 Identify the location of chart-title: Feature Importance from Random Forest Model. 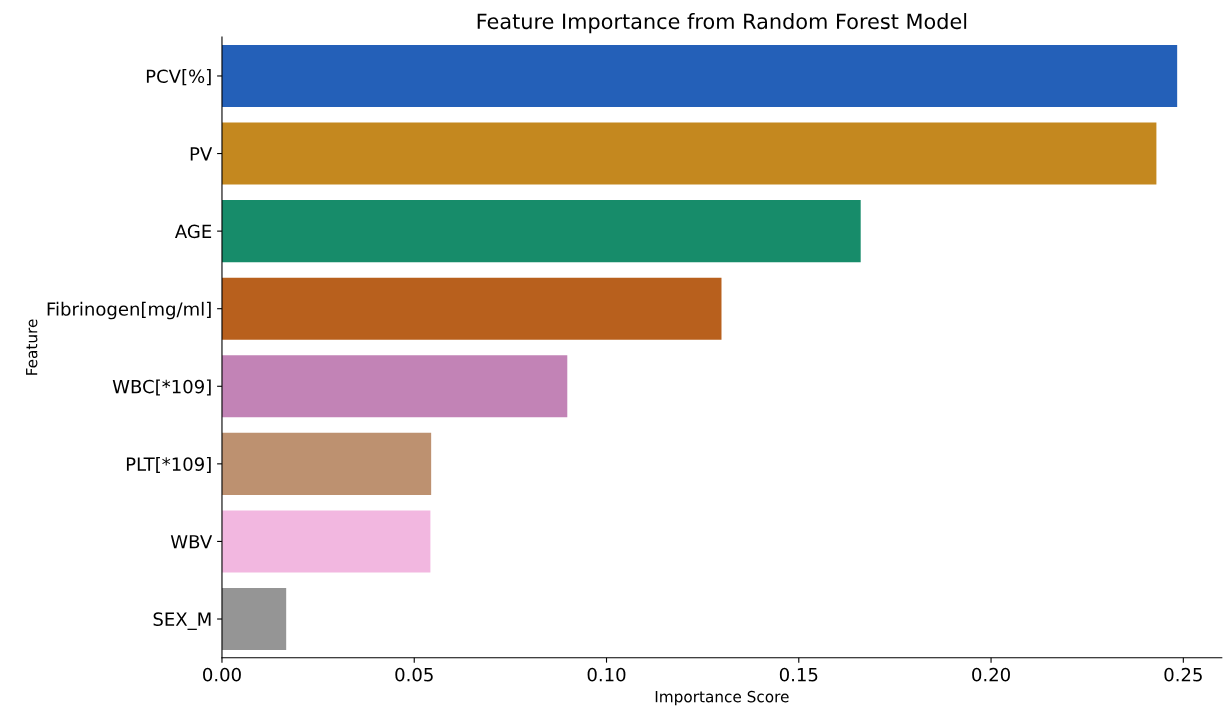
(722, 23).